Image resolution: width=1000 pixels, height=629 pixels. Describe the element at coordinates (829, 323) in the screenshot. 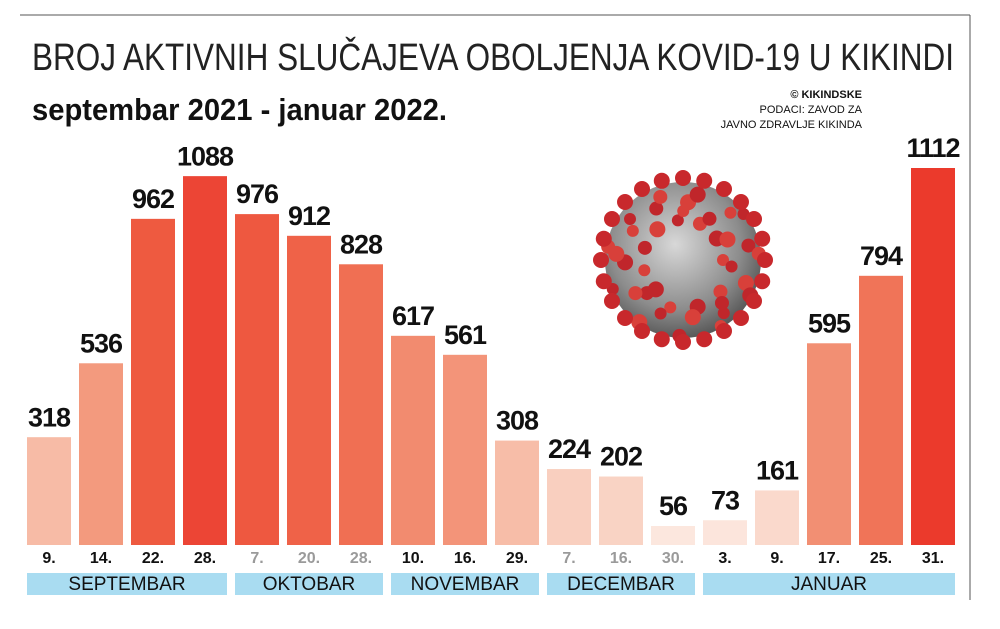

I see `value-label: 595` at that location.